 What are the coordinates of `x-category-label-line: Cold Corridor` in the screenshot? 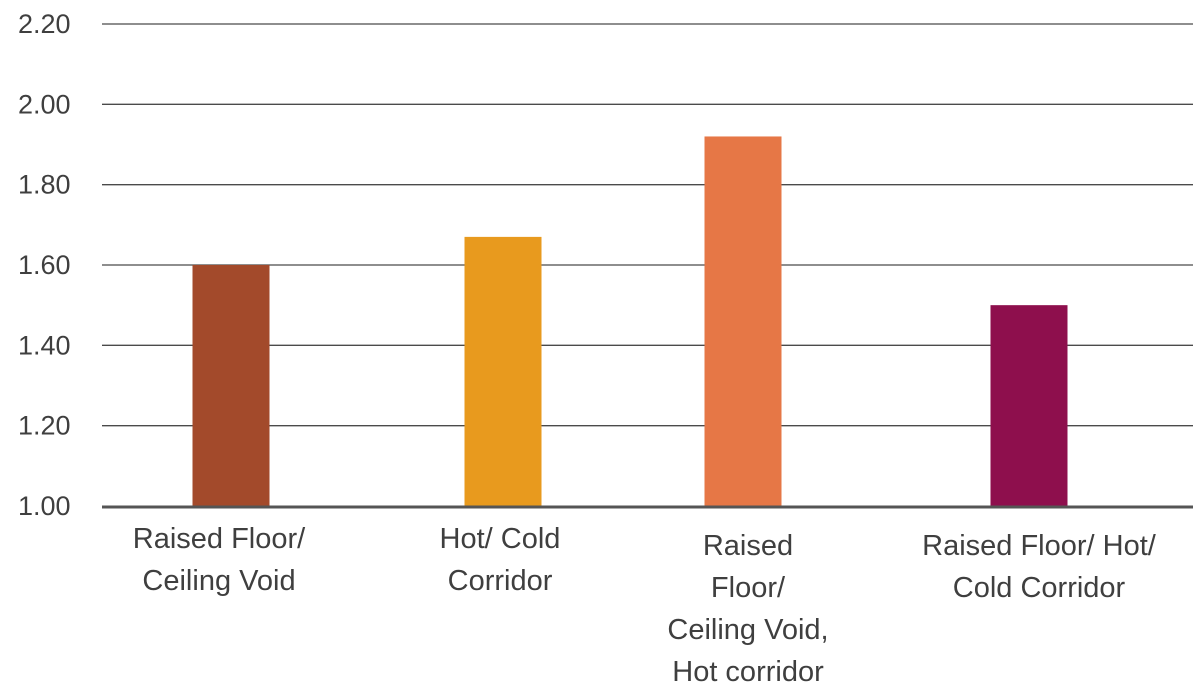 It's located at (1039, 588).